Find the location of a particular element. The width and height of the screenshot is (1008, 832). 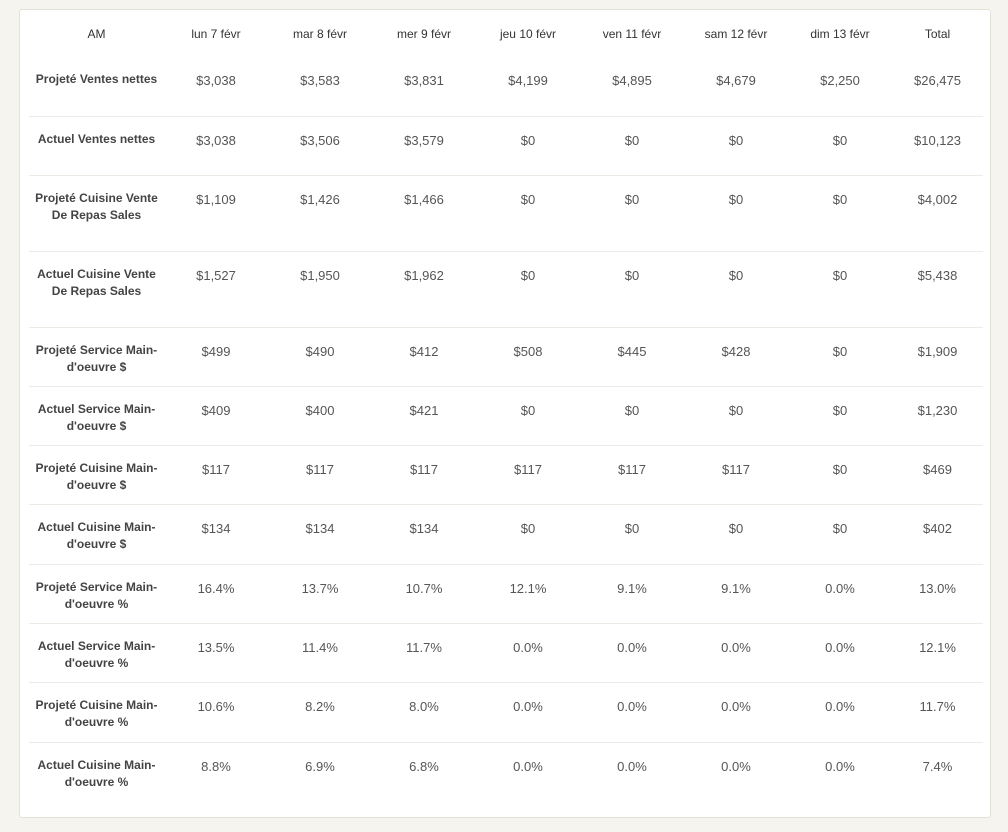

total-cell: $26,475 is located at coordinates (937, 80).